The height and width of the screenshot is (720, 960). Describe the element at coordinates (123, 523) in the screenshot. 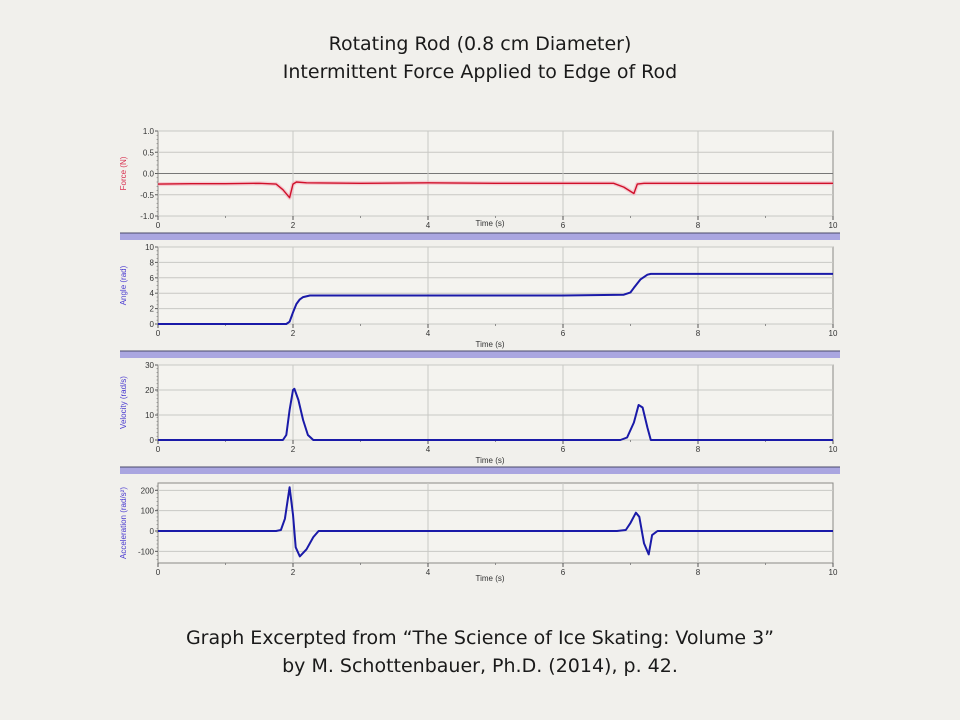

I see `y-axis-label: Acceleration (rad/s²)` at that location.